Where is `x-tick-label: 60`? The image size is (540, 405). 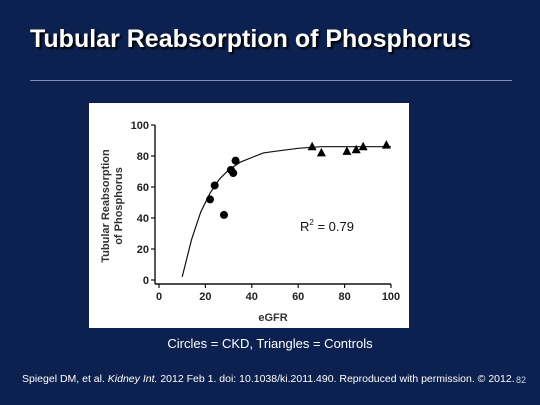
x-tick-label: 60 is located at coordinates (298, 297).